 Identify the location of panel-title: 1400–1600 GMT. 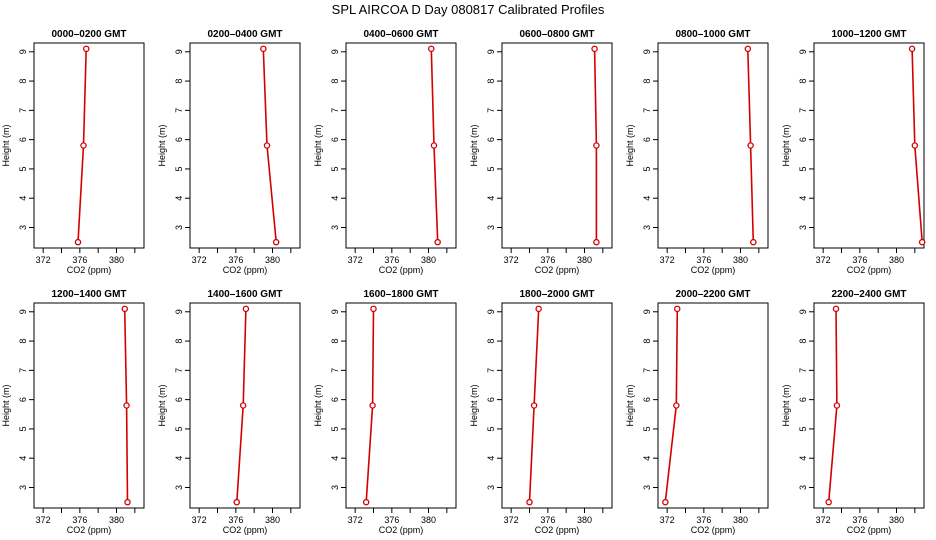
(244, 294).